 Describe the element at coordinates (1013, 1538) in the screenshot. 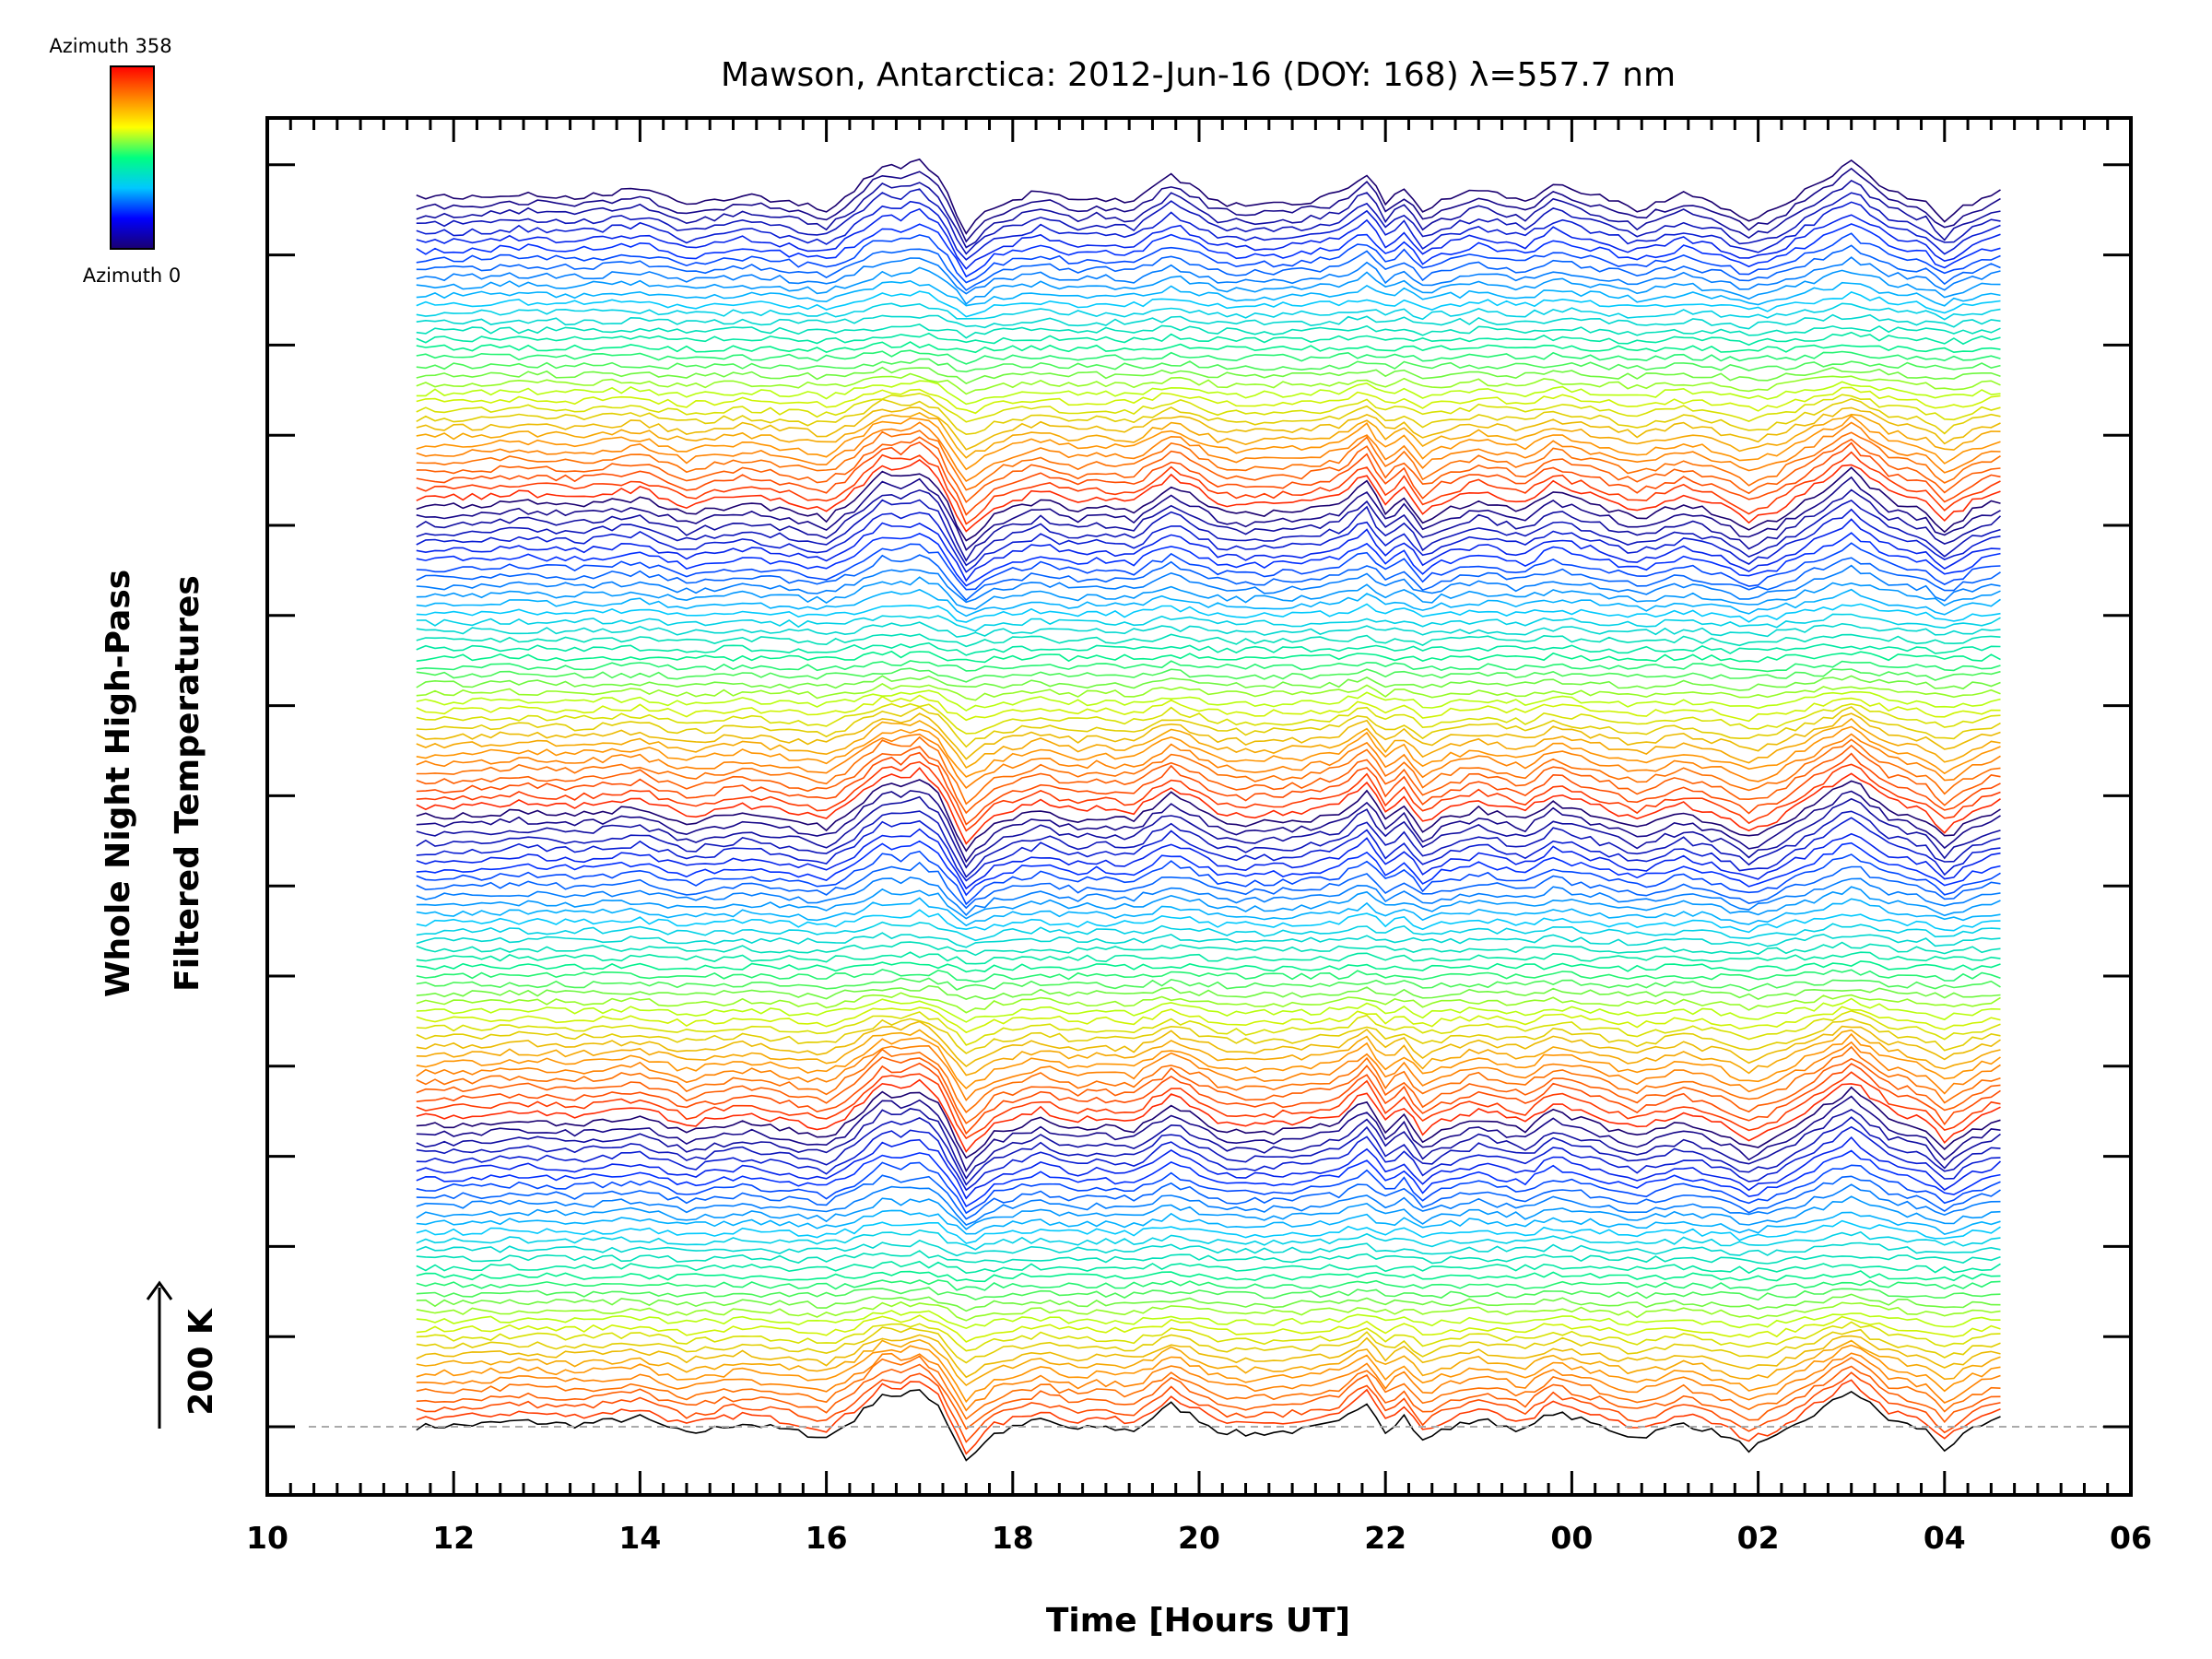

I see `x-tick-label: 18` at that location.